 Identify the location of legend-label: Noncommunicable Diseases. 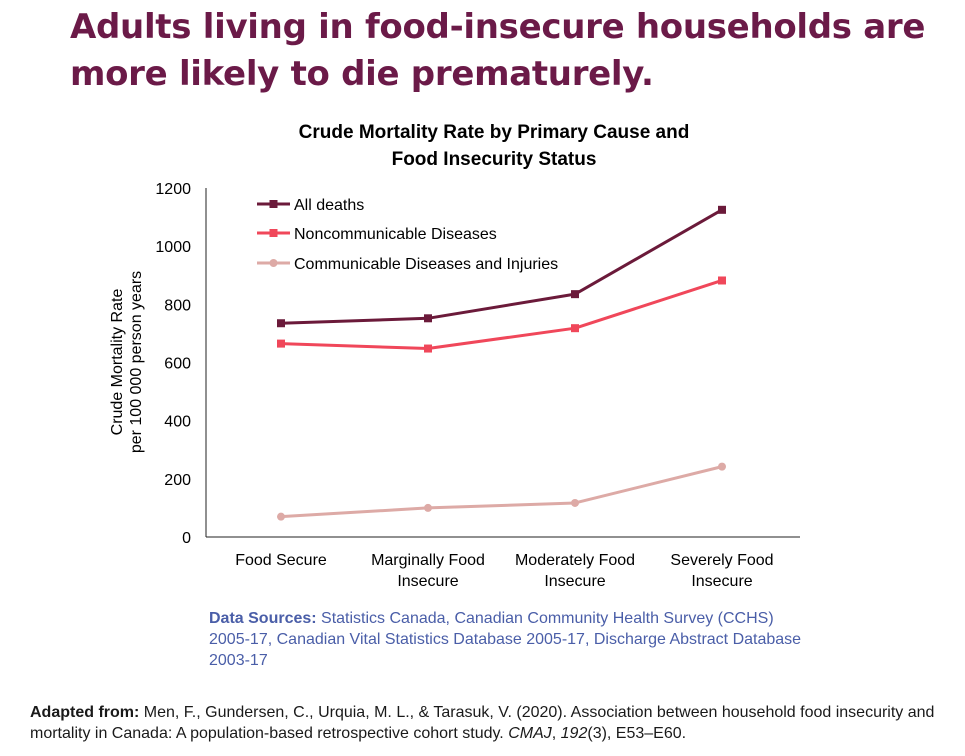
(395, 234).